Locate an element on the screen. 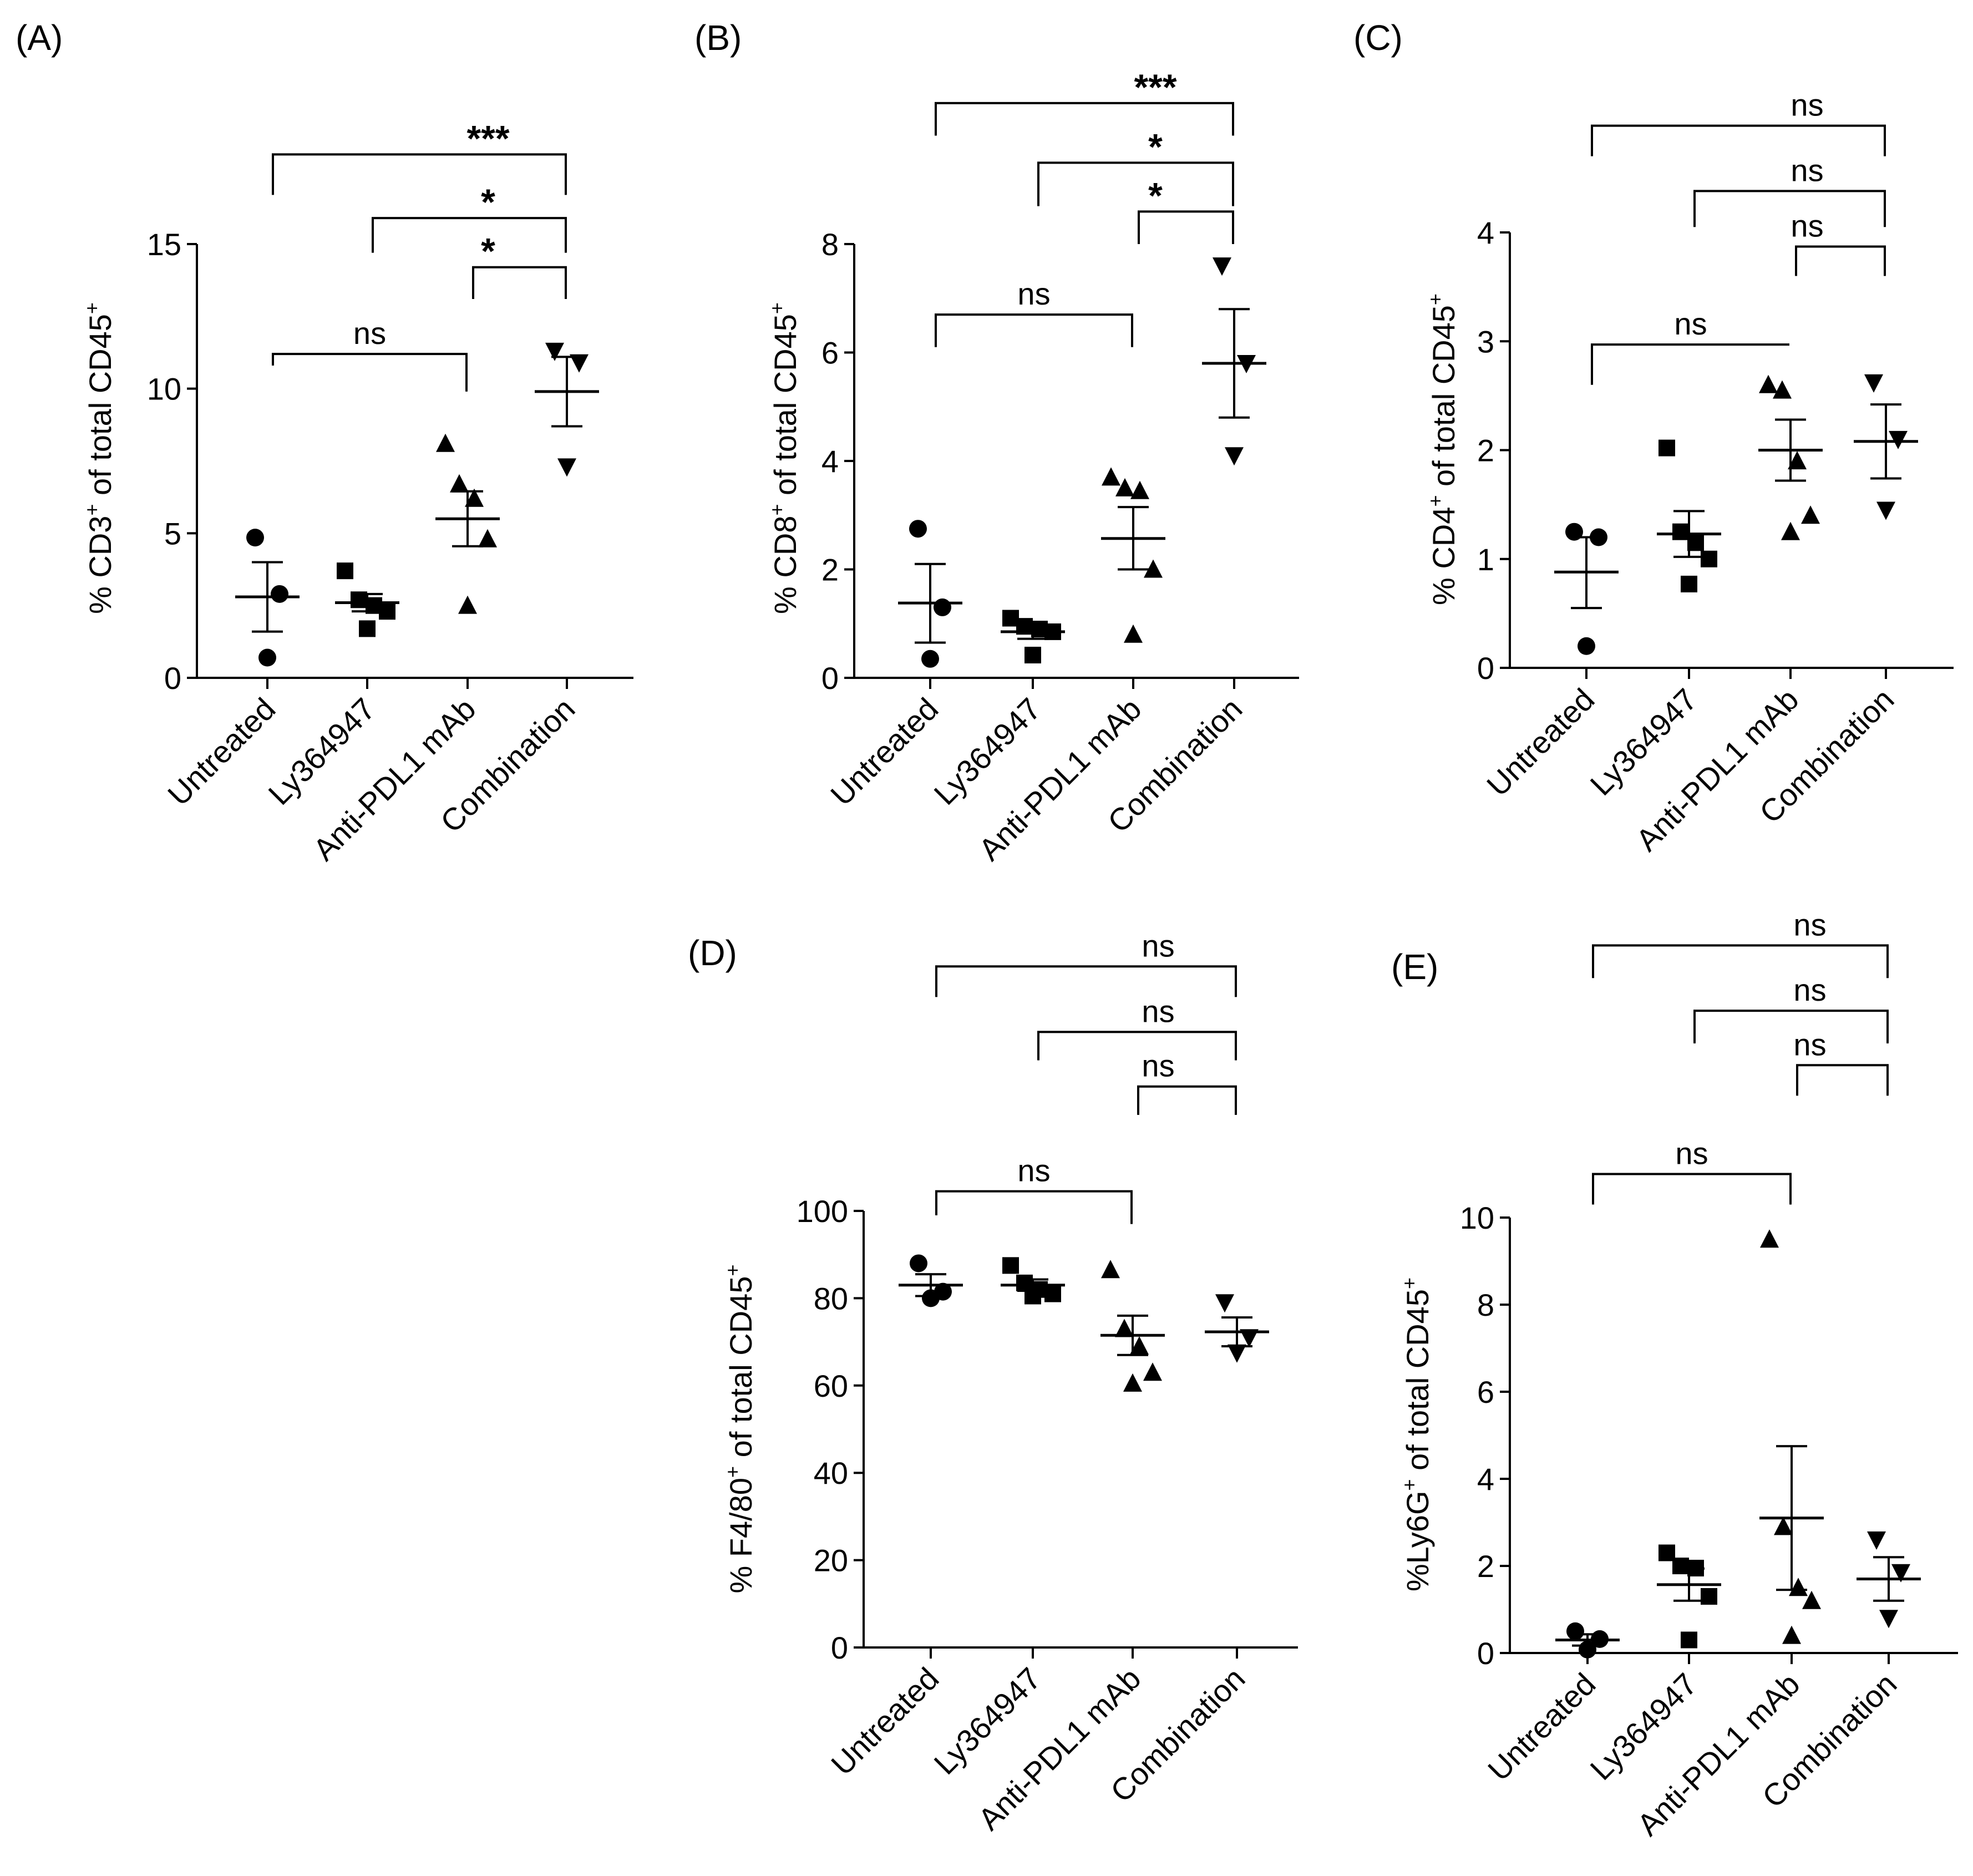 The width and height of the screenshot is (1973, 1876). y-tick-label: 1 is located at coordinates (1485, 559).